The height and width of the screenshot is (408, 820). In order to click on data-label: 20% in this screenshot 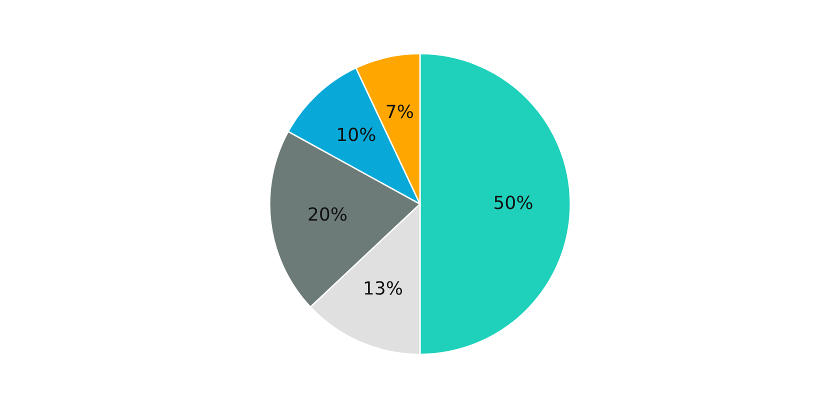, I will do `click(327, 214)`.